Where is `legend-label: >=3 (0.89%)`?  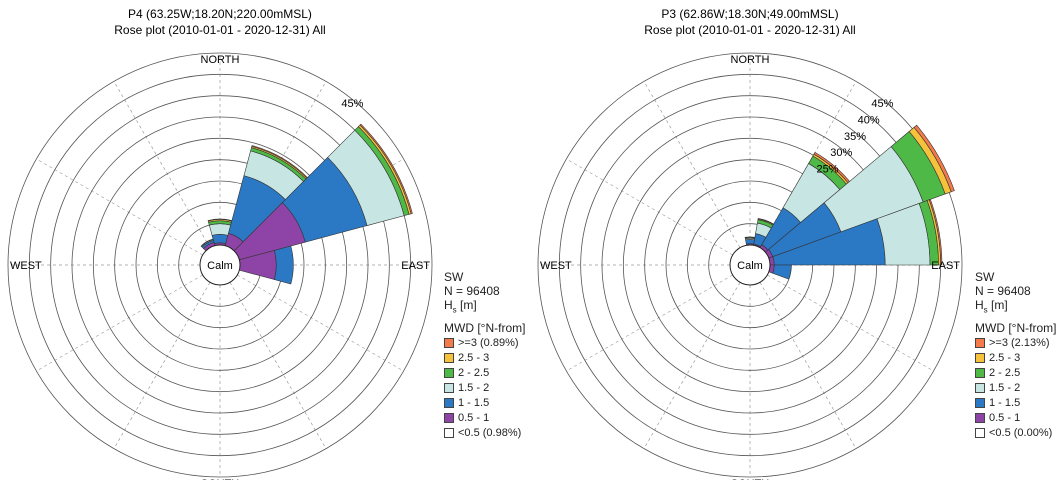
legend-label: >=3 (0.89%) is located at coordinates (488, 342).